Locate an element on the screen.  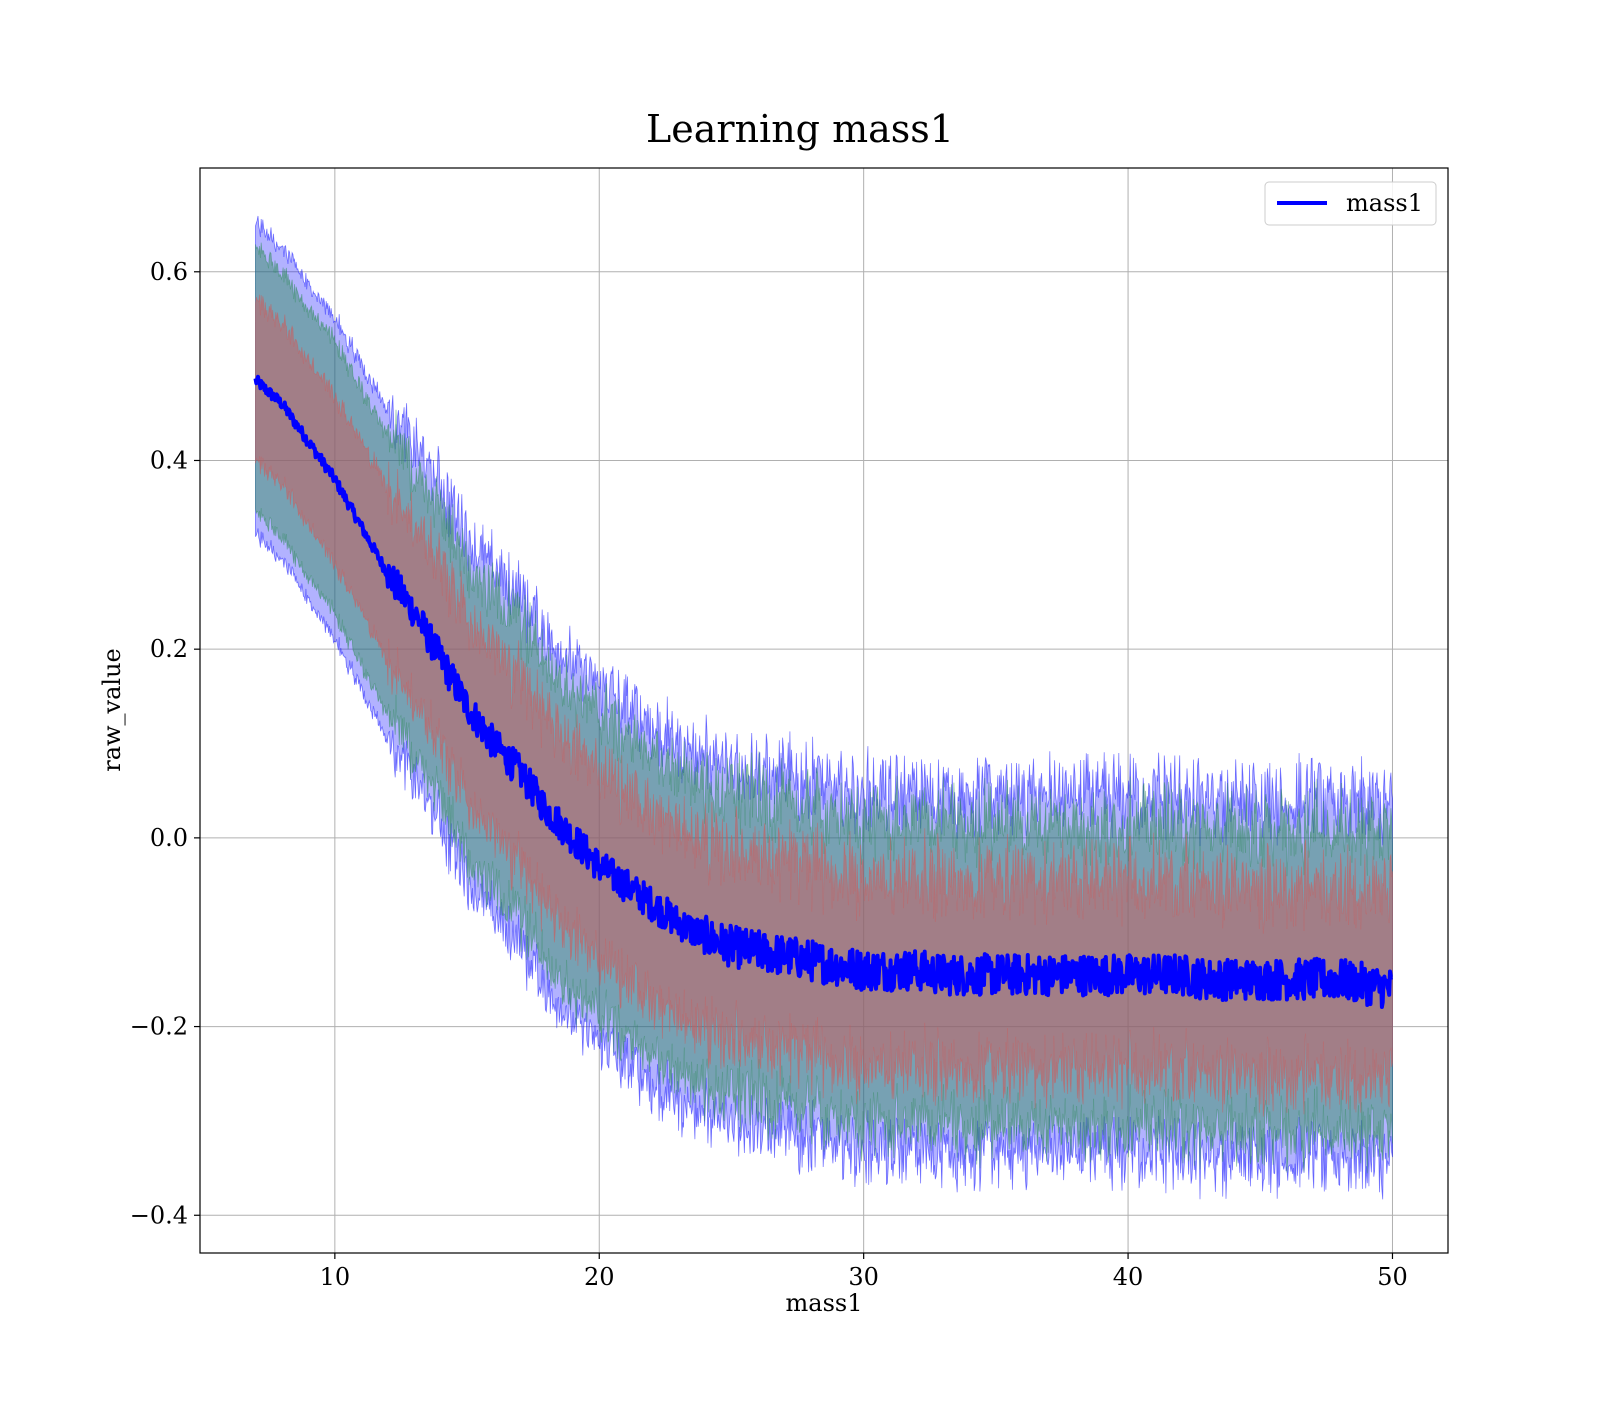
y-tick-label-1: −0.2 is located at coordinates (159, 1027).